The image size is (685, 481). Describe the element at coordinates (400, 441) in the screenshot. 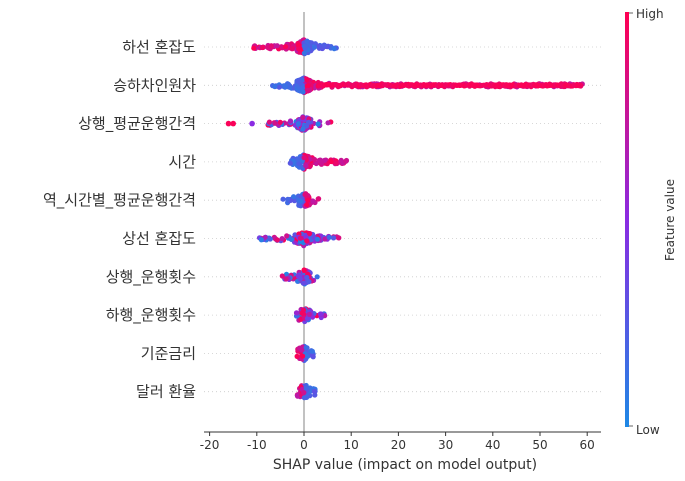

I see `x-axis: -20 -10 0 10 20 30 40 50 60` at that location.